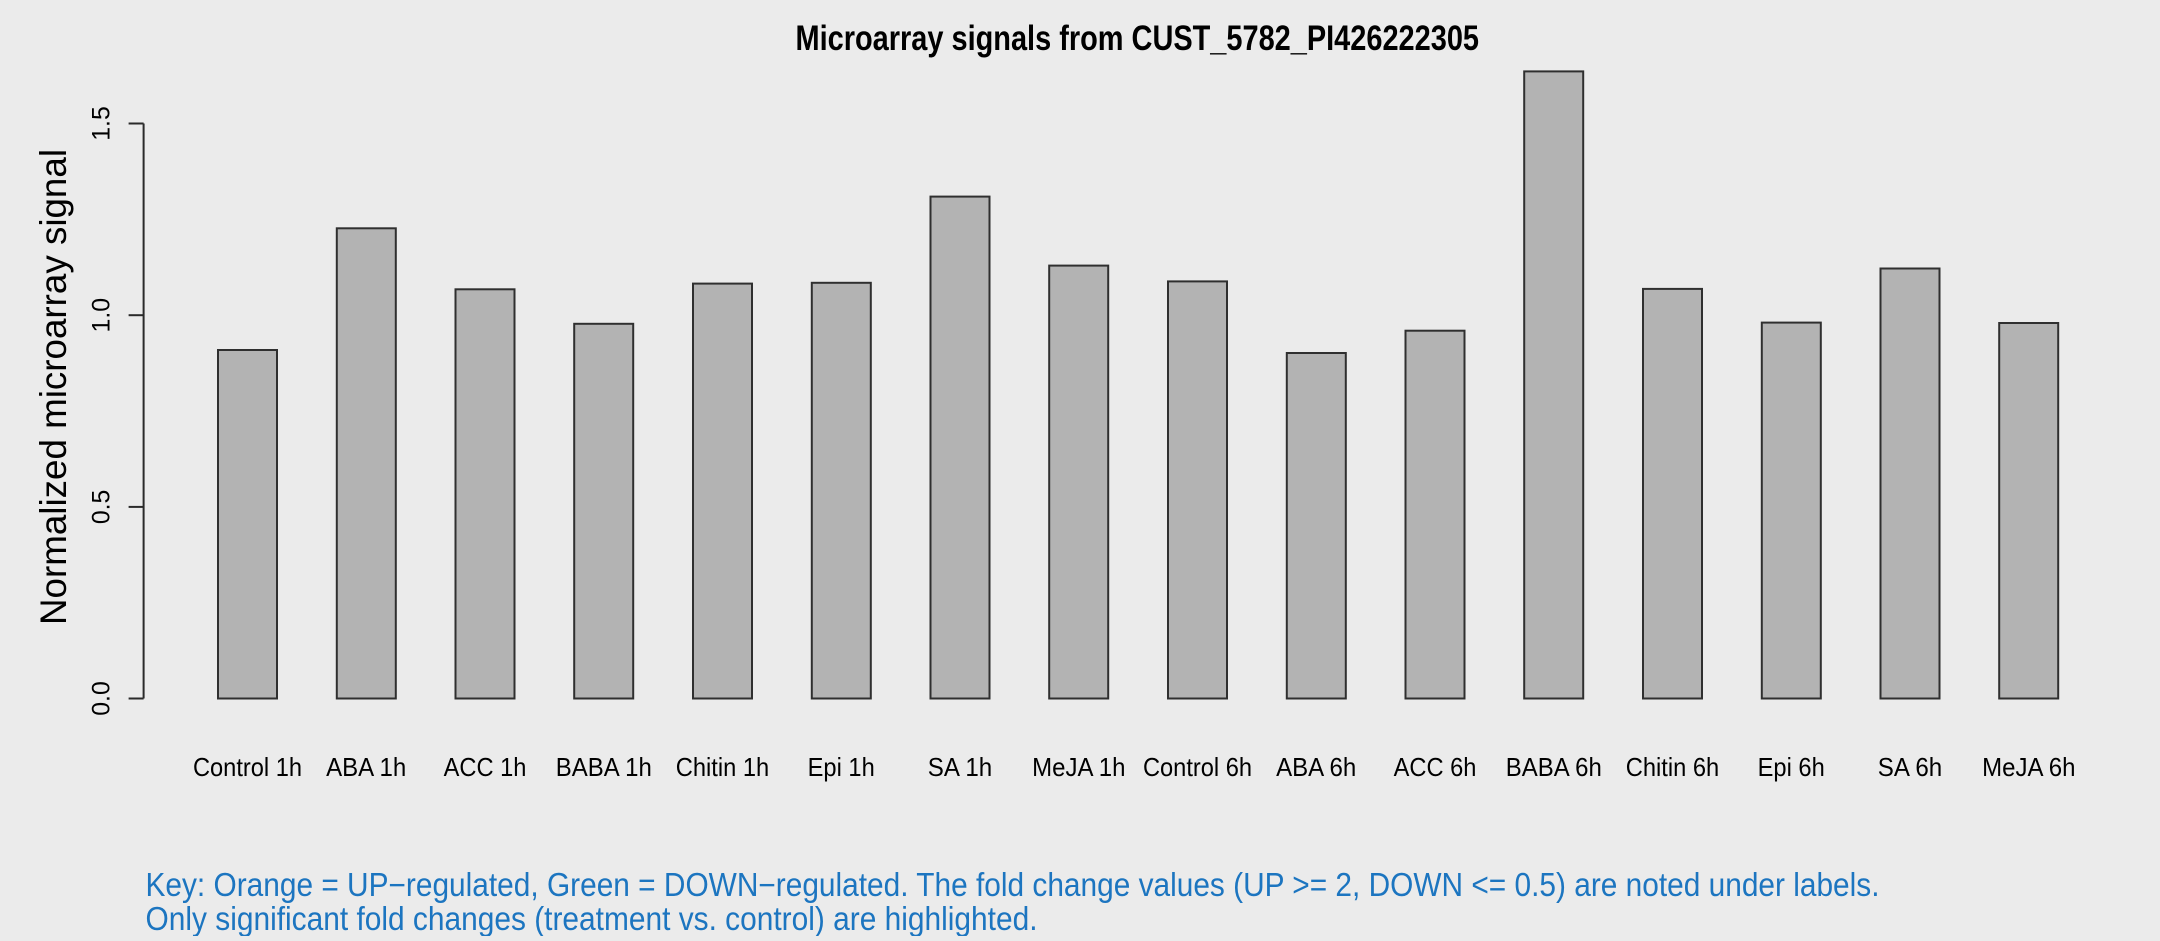  What do you see at coordinates (960, 767) in the screenshot?
I see `svg-text: SA 1h` at bounding box center [960, 767].